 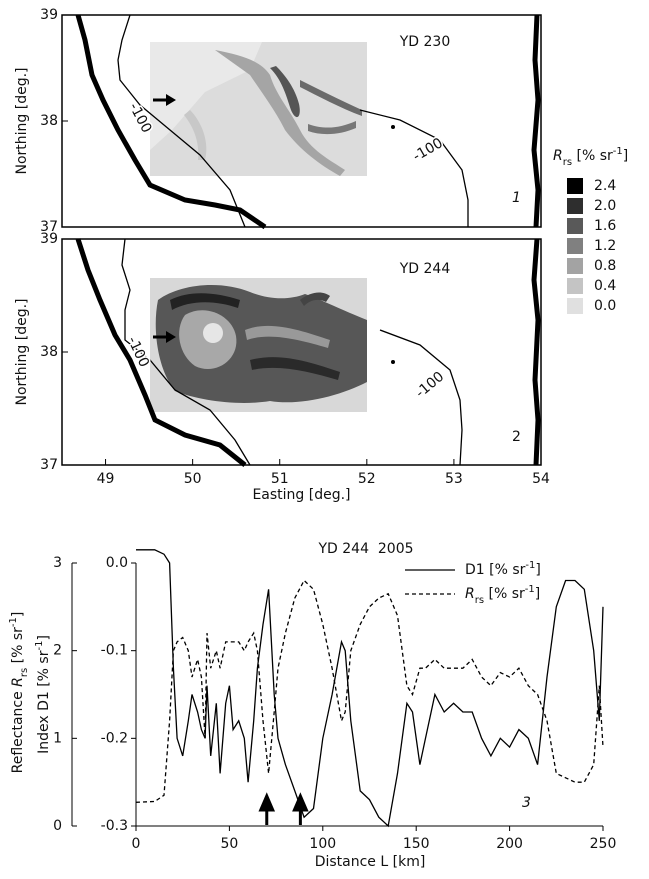 What do you see at coordinates (322, 844) in the screenshot?
I see `x-tick-label: 100` at bounding box center [322, 844].